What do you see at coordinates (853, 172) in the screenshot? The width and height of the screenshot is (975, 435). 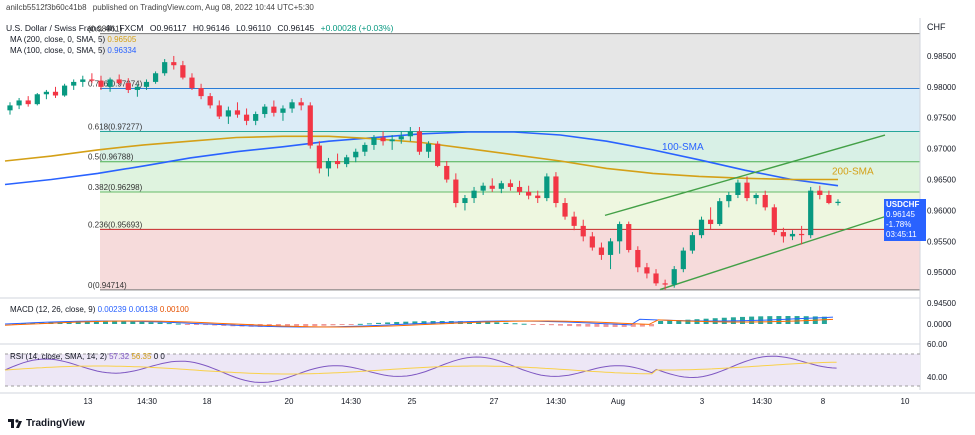 I see `sma200-annotation: 200-SMA` at bounding box center [853, 172].